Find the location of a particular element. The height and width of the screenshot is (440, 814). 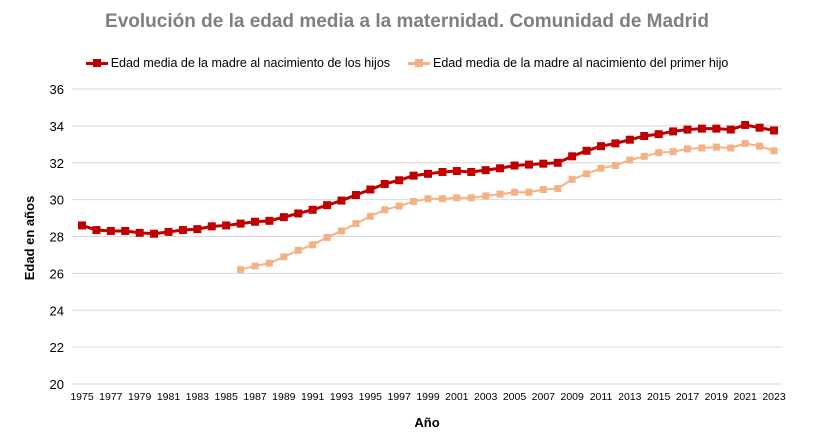

x-tick-label: 1987 is located at coordinates (255, 397).